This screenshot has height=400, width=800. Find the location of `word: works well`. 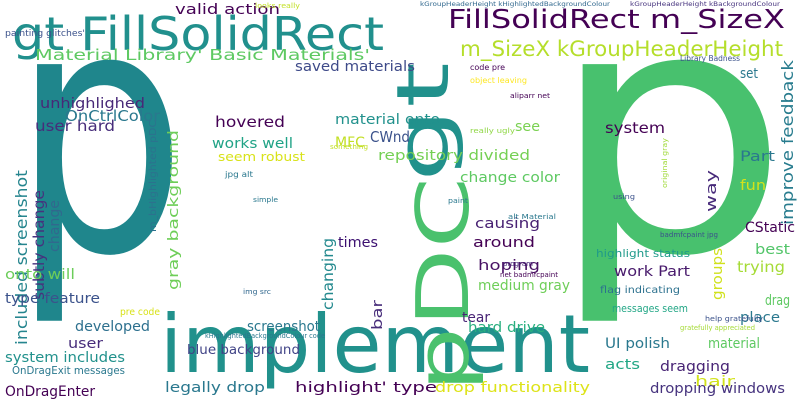

word: works well is located at coordinates (252, 144).